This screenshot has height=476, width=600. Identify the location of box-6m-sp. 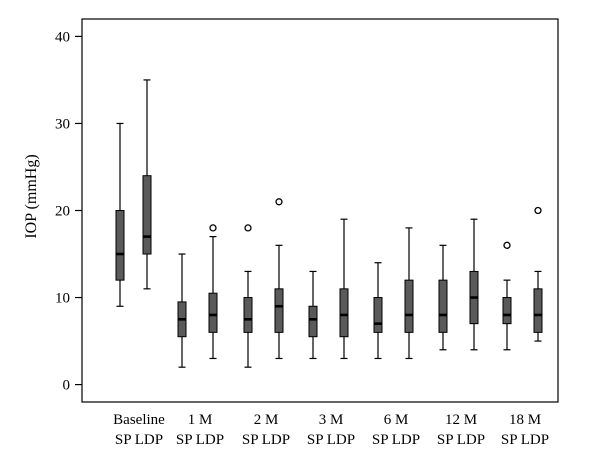
(378, 311).